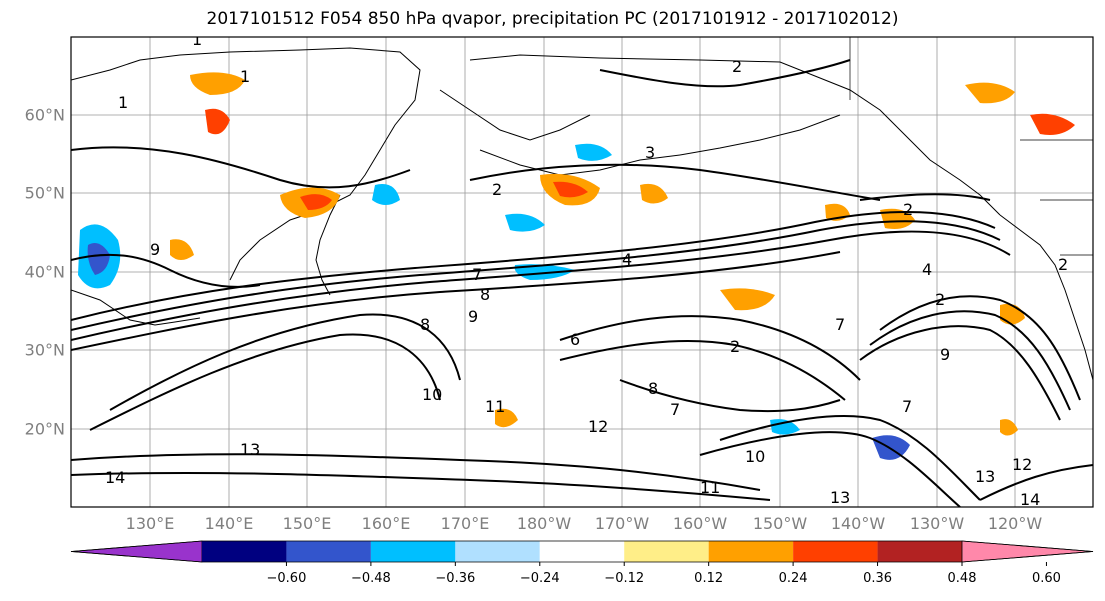  I want to click on colorbar-tick-label: −0.36, so click(455, 578).